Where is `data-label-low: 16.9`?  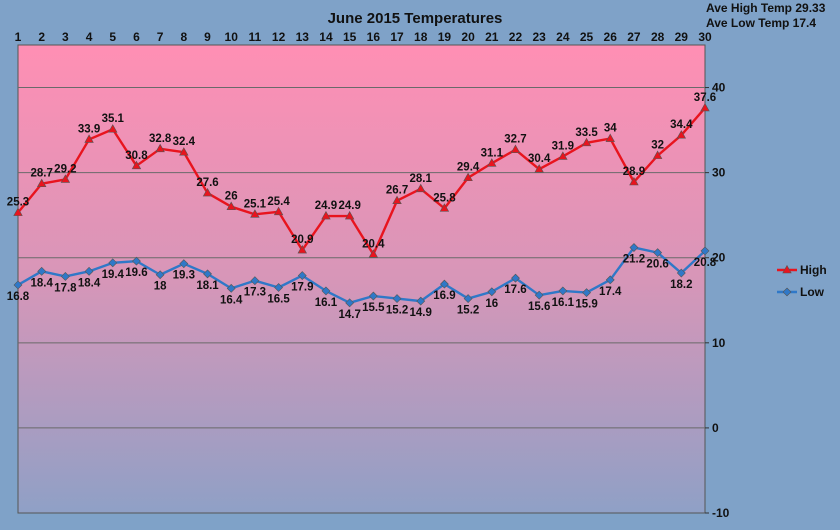
data-label-low: 16.9 is located at coordinates (444, 296).